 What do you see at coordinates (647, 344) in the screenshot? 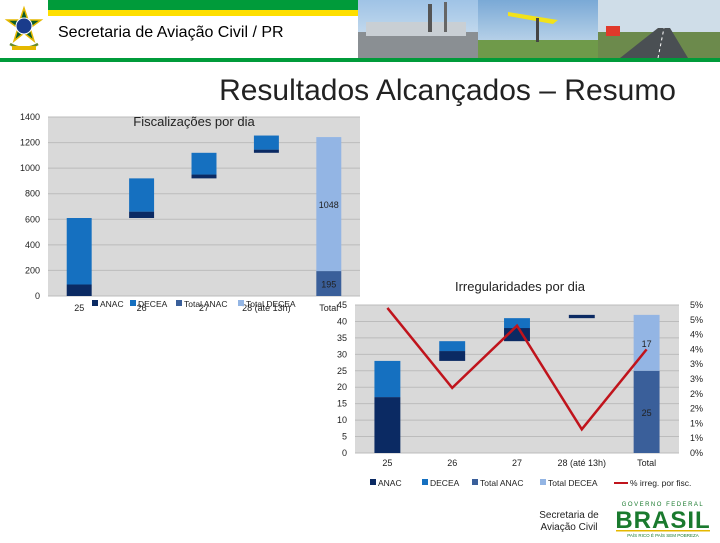
I see `data-label-total-decea: 17` at bounding box center [647, 344].